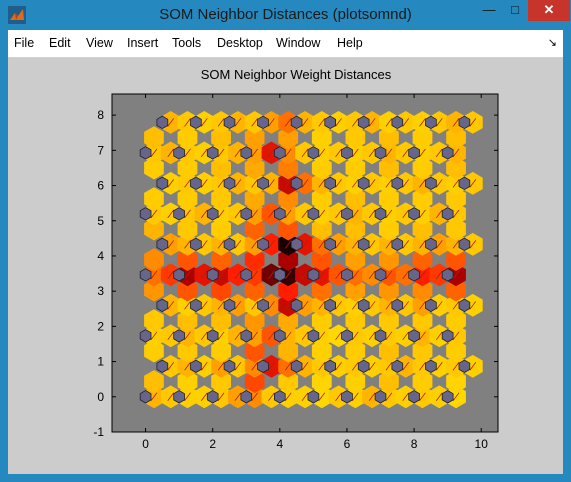 The image size is (571, 482). I want to click on minimize-button: —, so click(489, 9).